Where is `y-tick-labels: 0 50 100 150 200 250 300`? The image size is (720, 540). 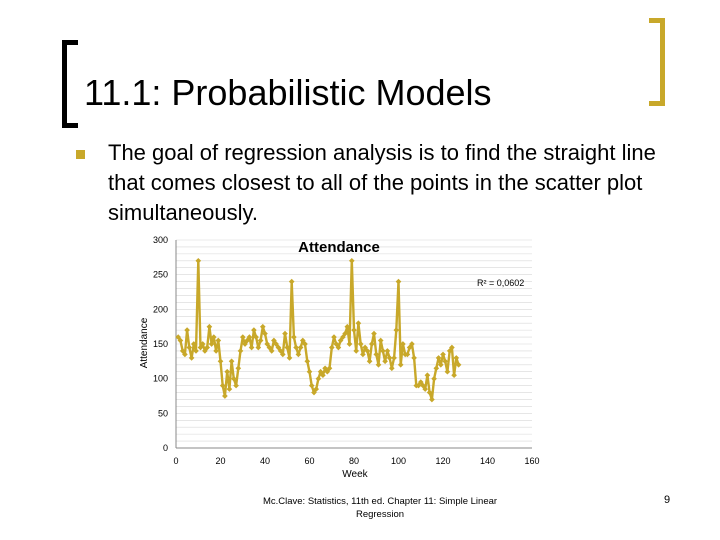 y-tick-labels: 0 50 100 150 200 250 300 is located at coordinates (160, 344).